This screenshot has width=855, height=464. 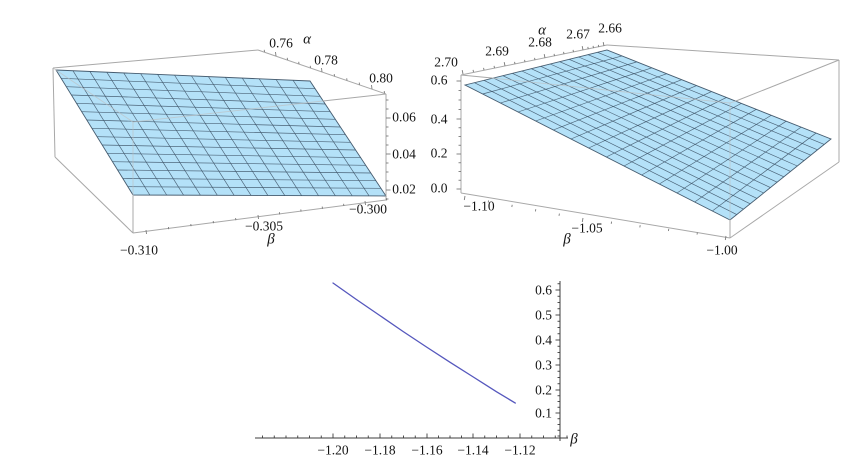 I want to click on surface-patch, so click(x=221, y=133).